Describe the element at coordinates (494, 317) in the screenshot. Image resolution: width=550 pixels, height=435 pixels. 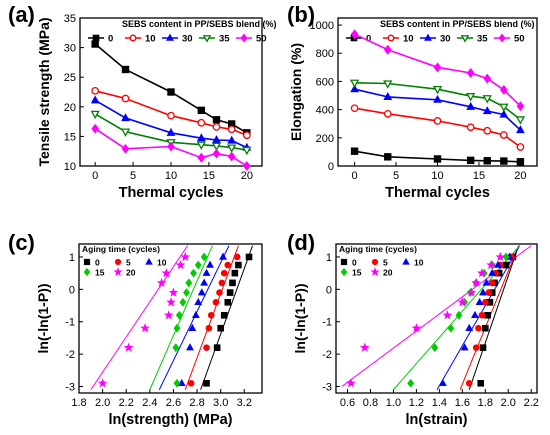
I see `fit-line` at that location.